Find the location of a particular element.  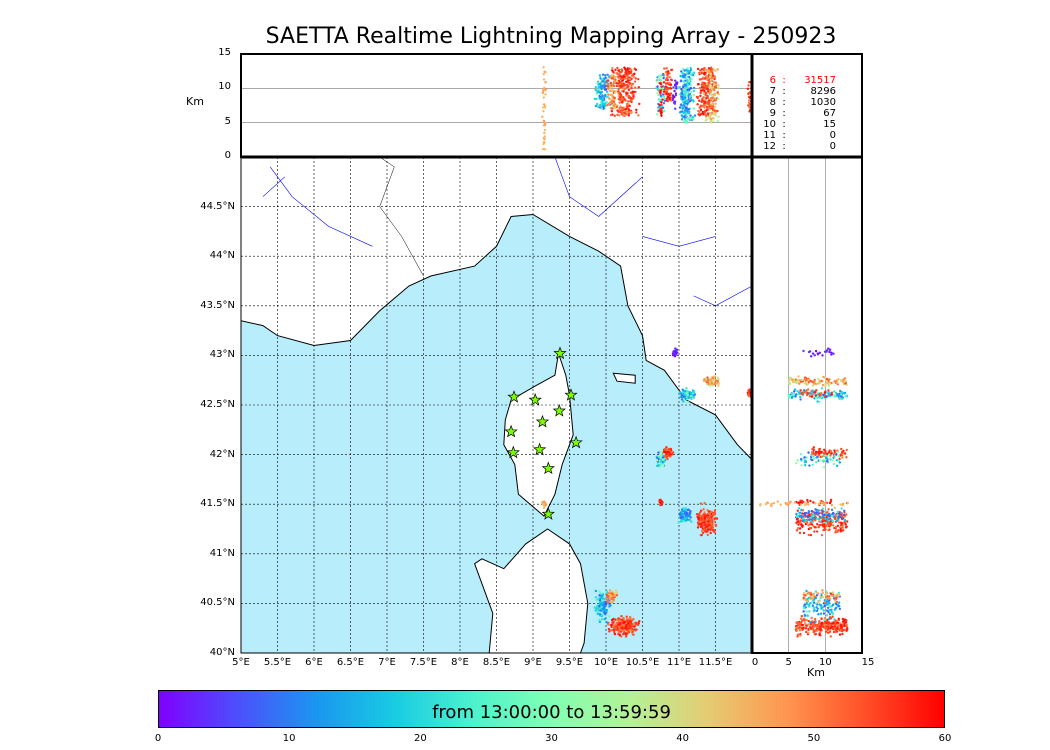

source-count: 8296 is located at coordinates (823, 91).